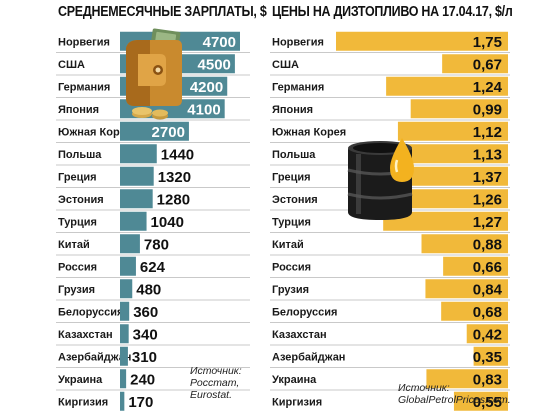  What do you see at coordinates (76, 290) in the screenshot?
I see `salary-category-label: Грузия` at bounding box center [76, 290].